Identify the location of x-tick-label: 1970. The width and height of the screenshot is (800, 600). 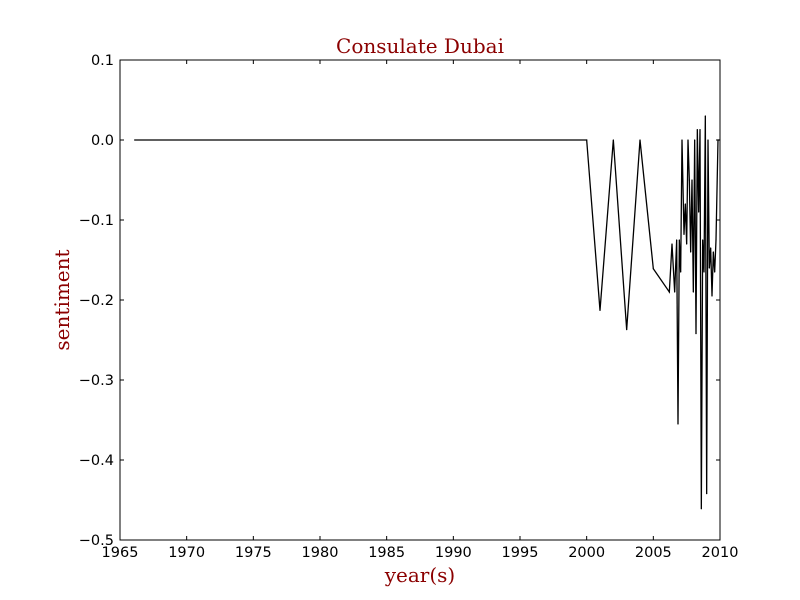
(186, 553).